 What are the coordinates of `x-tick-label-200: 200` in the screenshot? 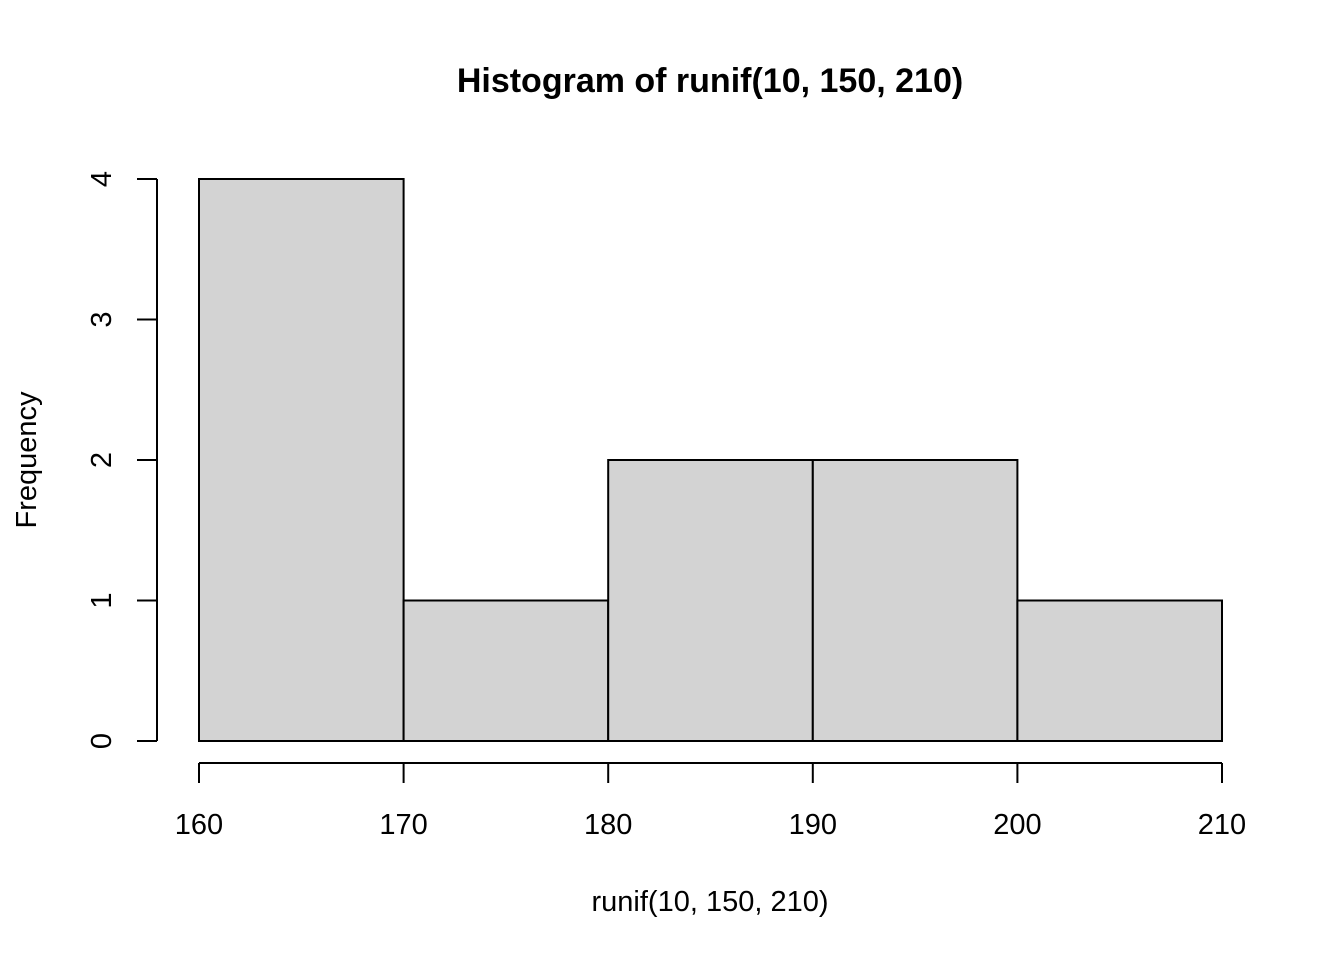 It's located at (1017, 825).